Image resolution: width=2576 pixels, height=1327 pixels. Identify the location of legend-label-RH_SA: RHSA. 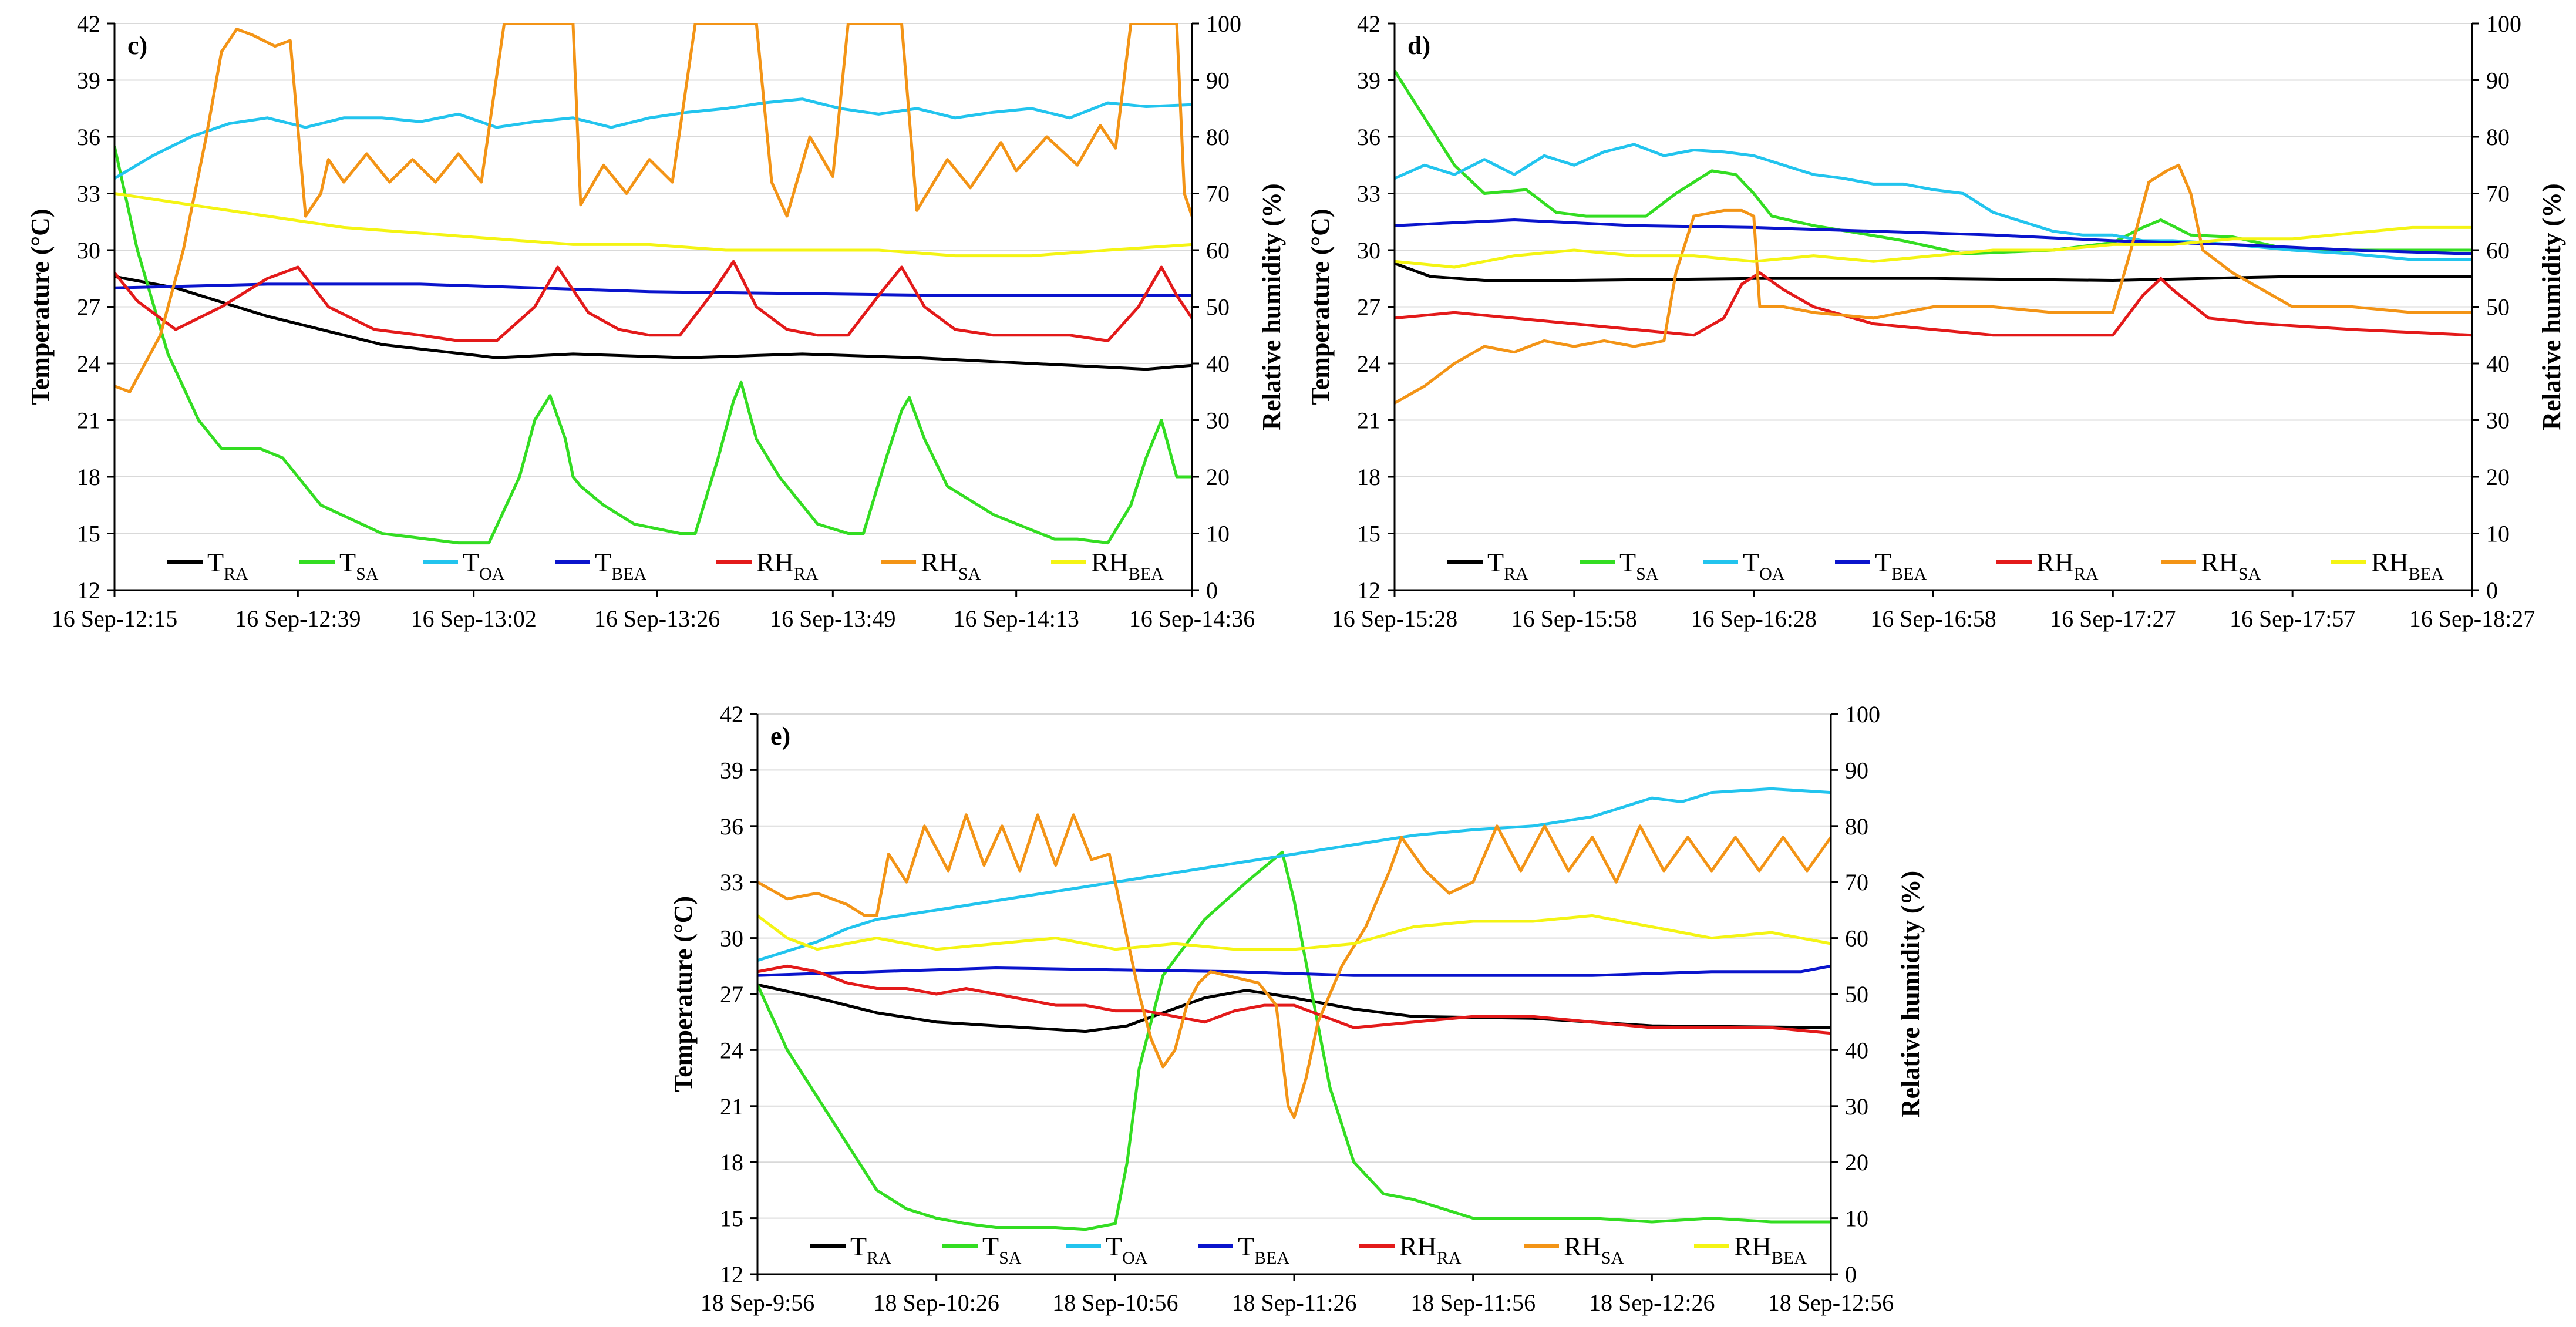
(2231, 565).